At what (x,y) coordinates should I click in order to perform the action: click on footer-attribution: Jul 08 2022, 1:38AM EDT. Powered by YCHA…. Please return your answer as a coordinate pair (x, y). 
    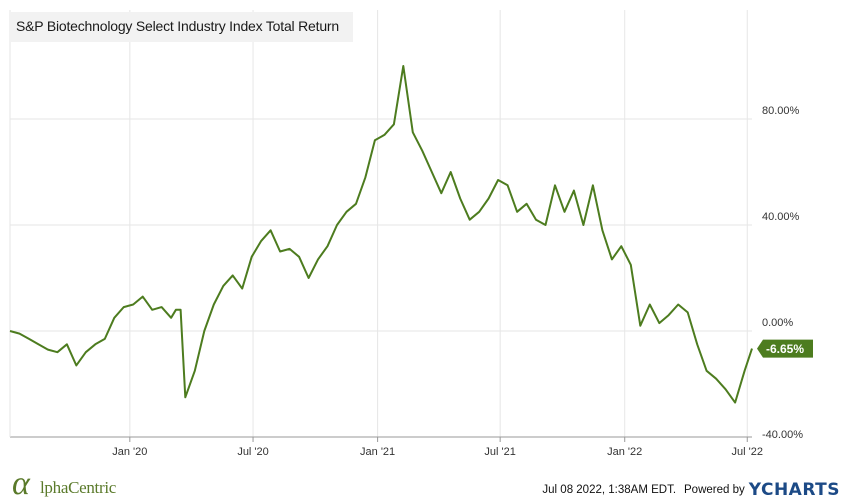
    Looking at the image, I should click on (691, 490).